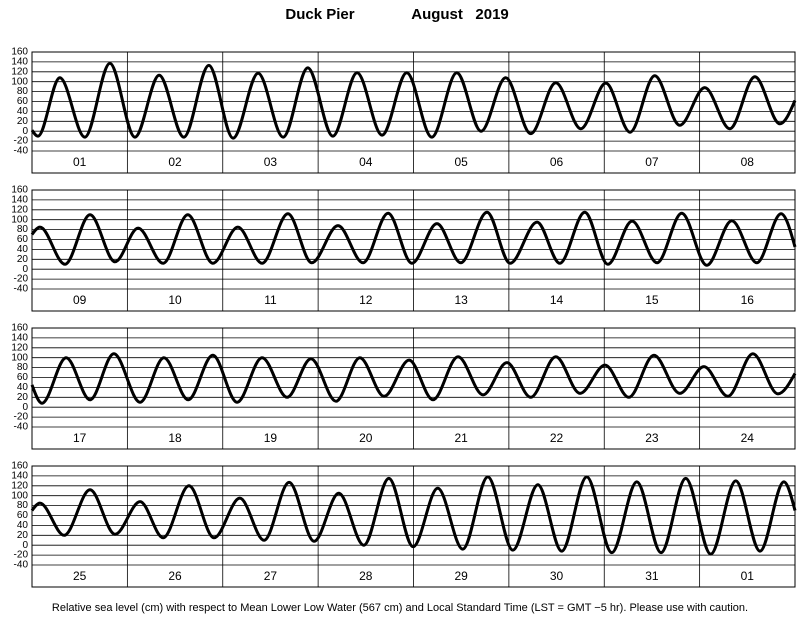 This screenshot has width=800, height=618. I want to click on station-title: Duck Pier, so click(319, 14).